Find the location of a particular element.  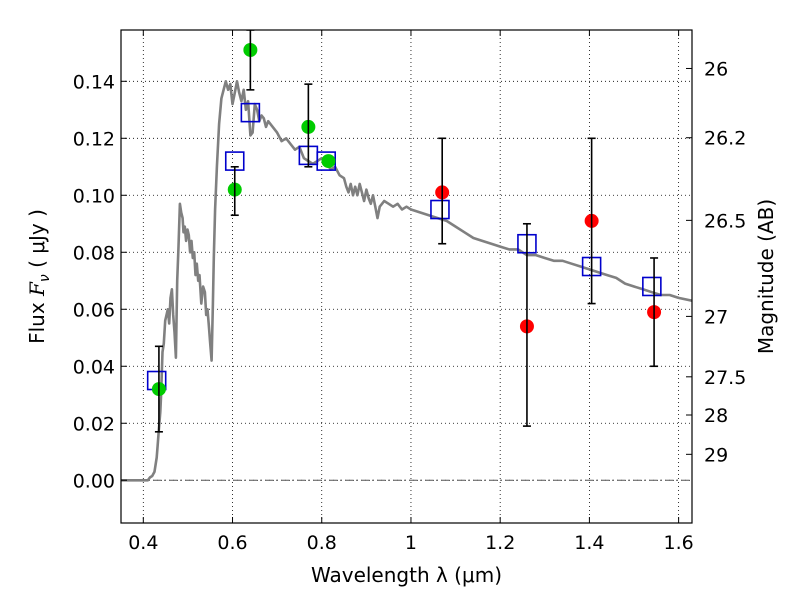

y-axis-label-symbol: F is located at coordinates (37, 289).